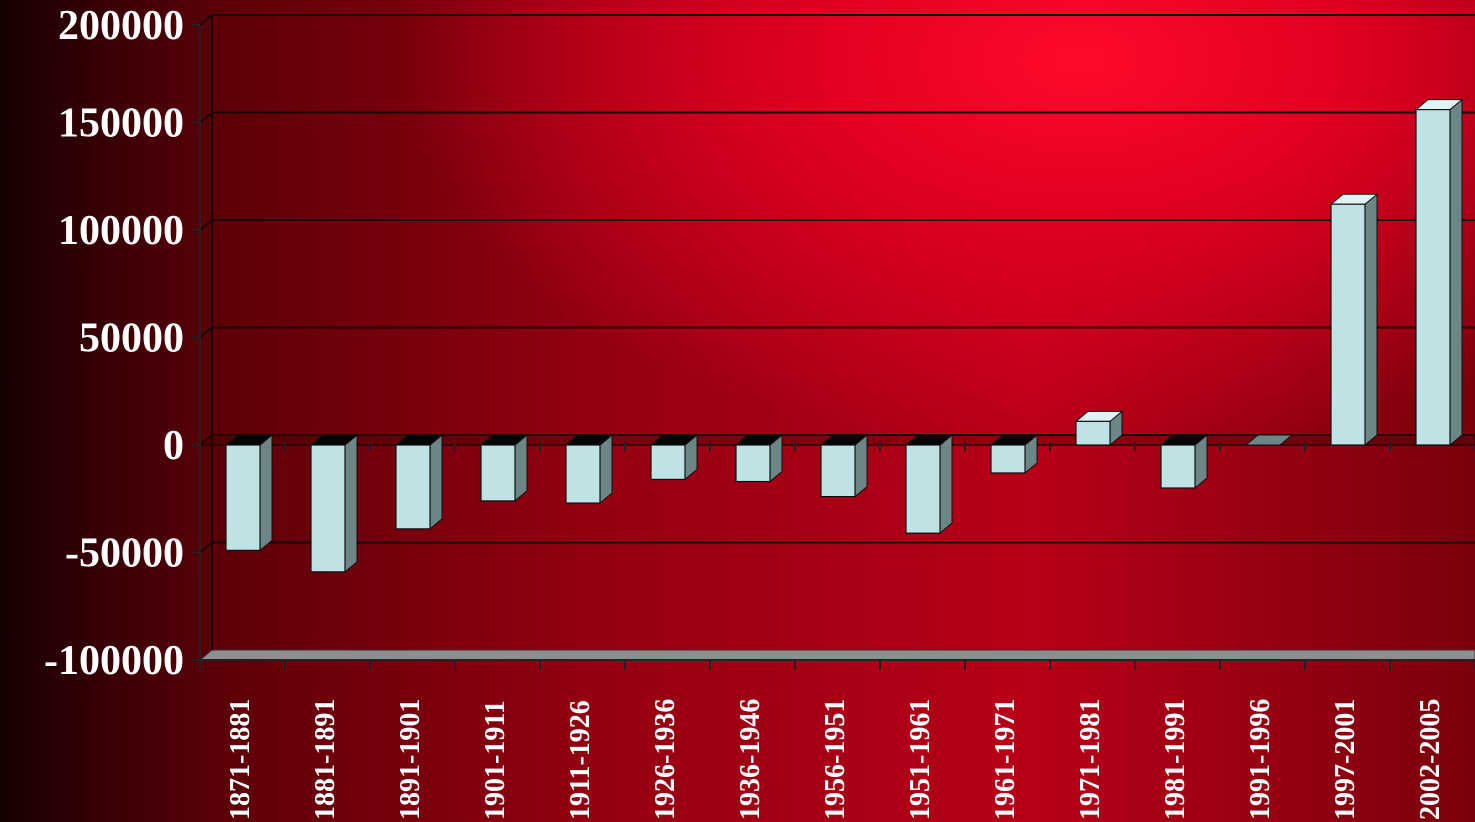 The width and height of the screenshot is (1475, 822). Describe the element at coordinates (1090, 759) in the screenshot. I see `x-tick-label: 1971-1981` at that location.